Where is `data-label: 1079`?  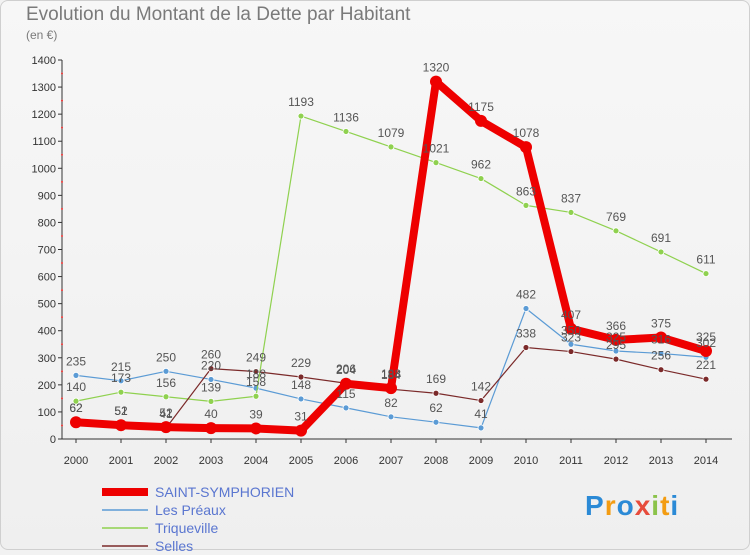 data-label: 1079 is located at coordinates (391, 133).